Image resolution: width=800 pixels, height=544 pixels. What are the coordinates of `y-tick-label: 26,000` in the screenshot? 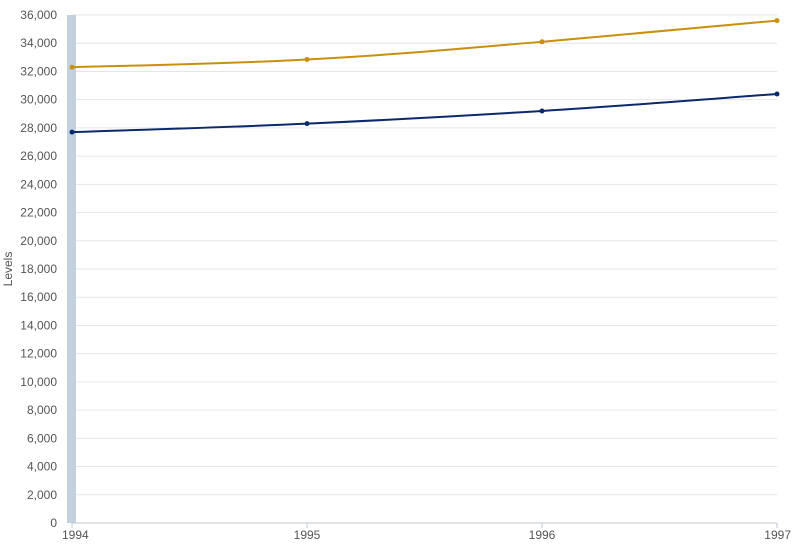 It's located at (38, 156).